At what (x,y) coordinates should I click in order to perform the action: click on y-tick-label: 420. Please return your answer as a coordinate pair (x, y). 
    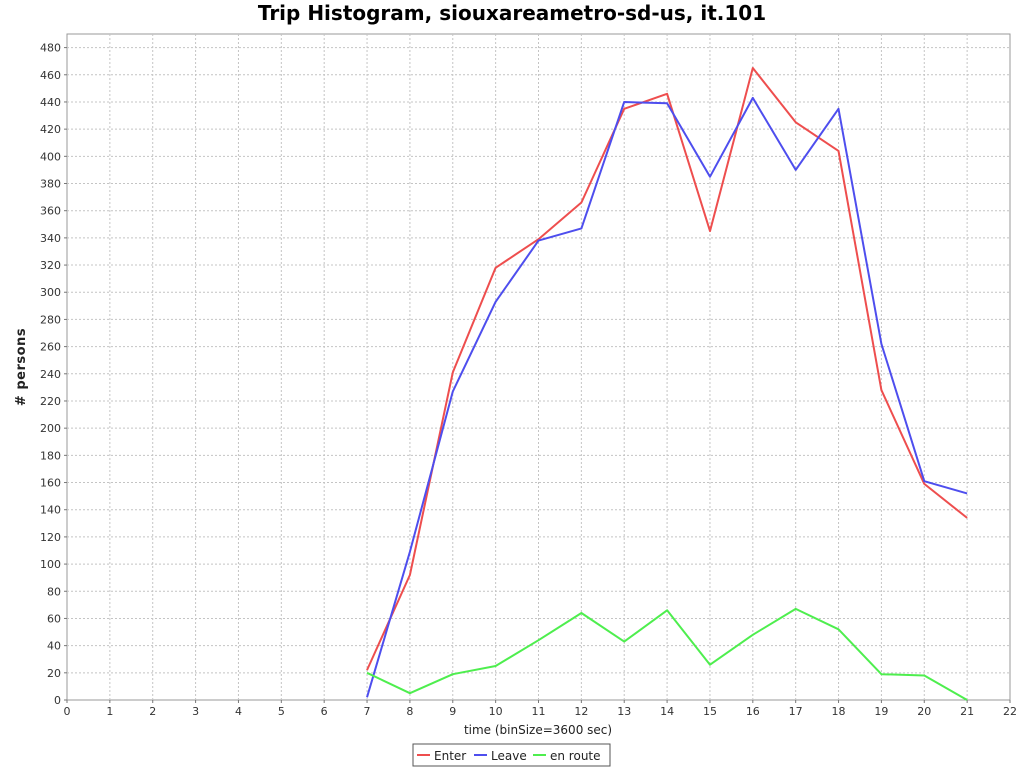
    Looking at the image, I should click on (50, 129).